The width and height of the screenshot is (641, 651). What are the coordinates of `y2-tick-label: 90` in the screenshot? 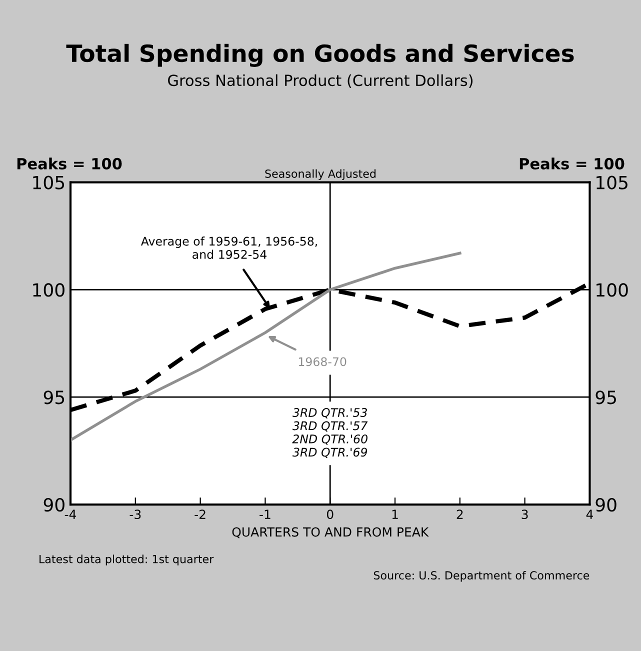 It's located at (606, 505).